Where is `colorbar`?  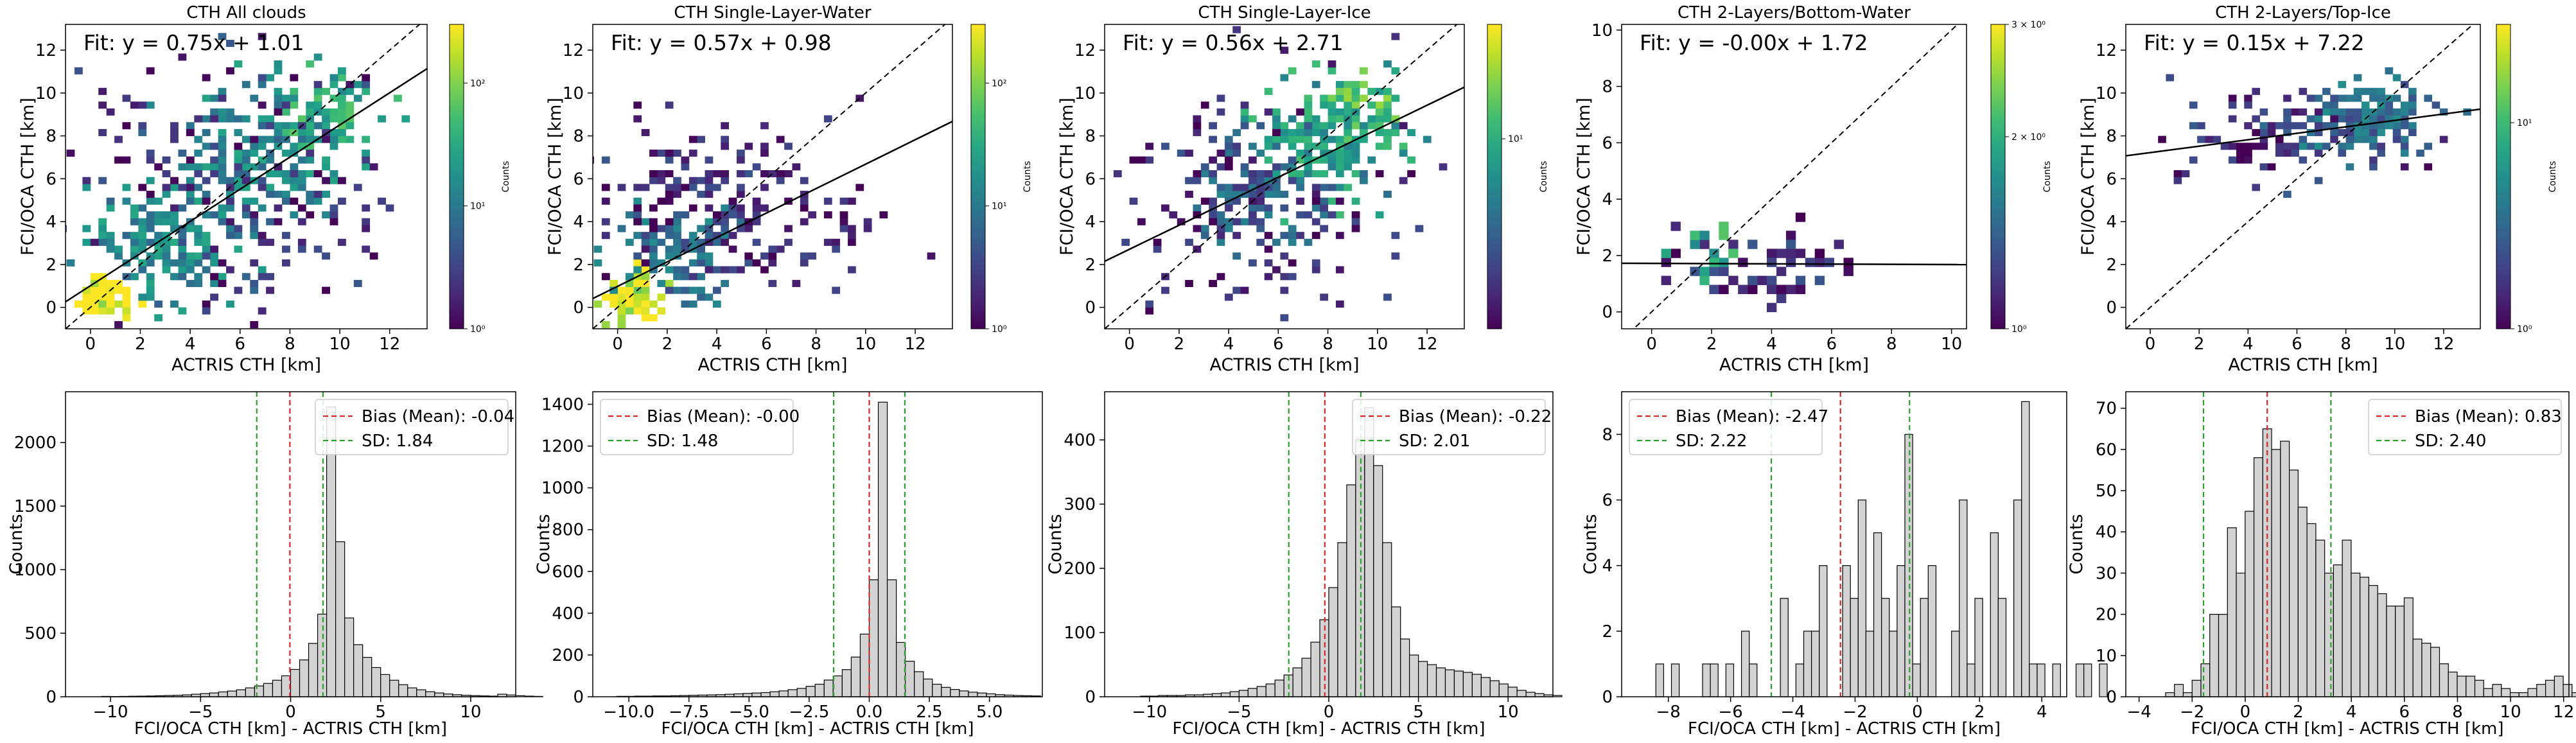 colorbar is located at coordinates (1998, 177).